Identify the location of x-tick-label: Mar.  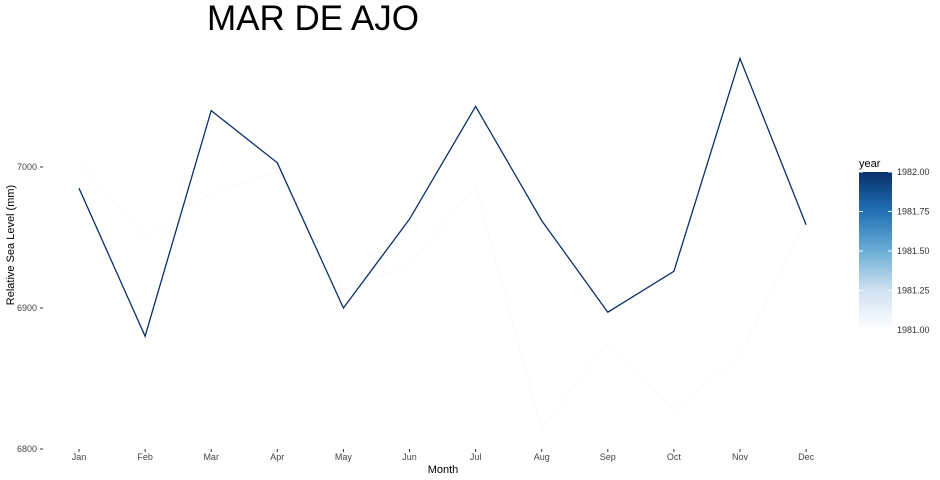
(211, 457).